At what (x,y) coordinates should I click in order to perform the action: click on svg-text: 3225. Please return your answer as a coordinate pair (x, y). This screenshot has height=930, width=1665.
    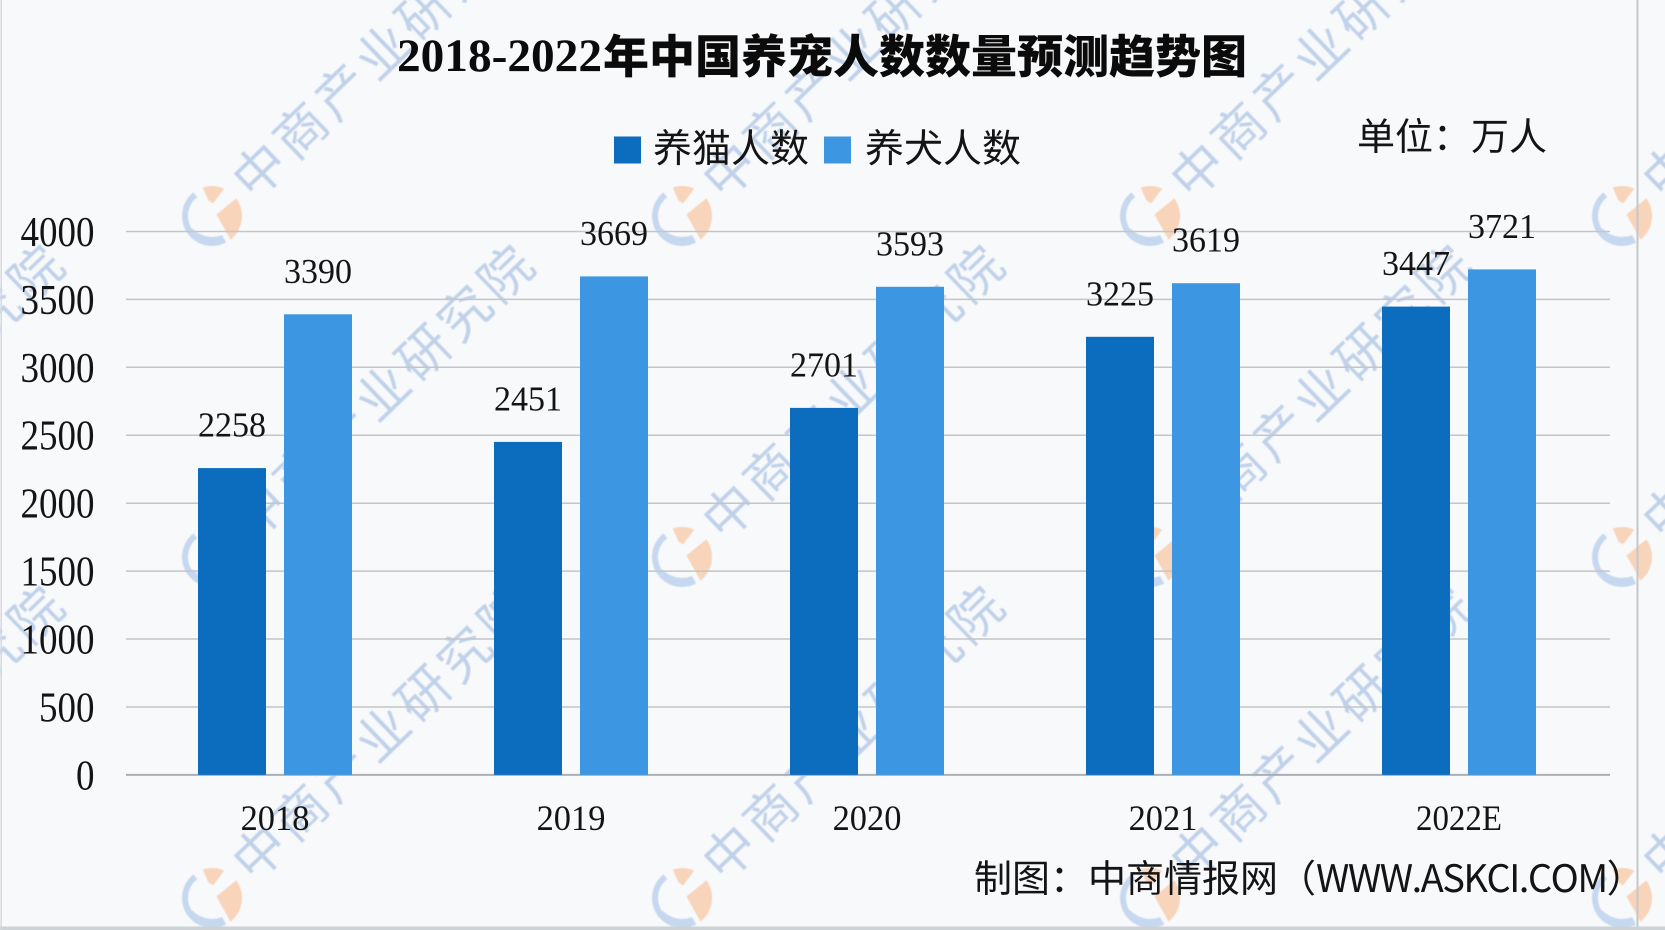
    Looking at the image, I should click on (1120, 293).